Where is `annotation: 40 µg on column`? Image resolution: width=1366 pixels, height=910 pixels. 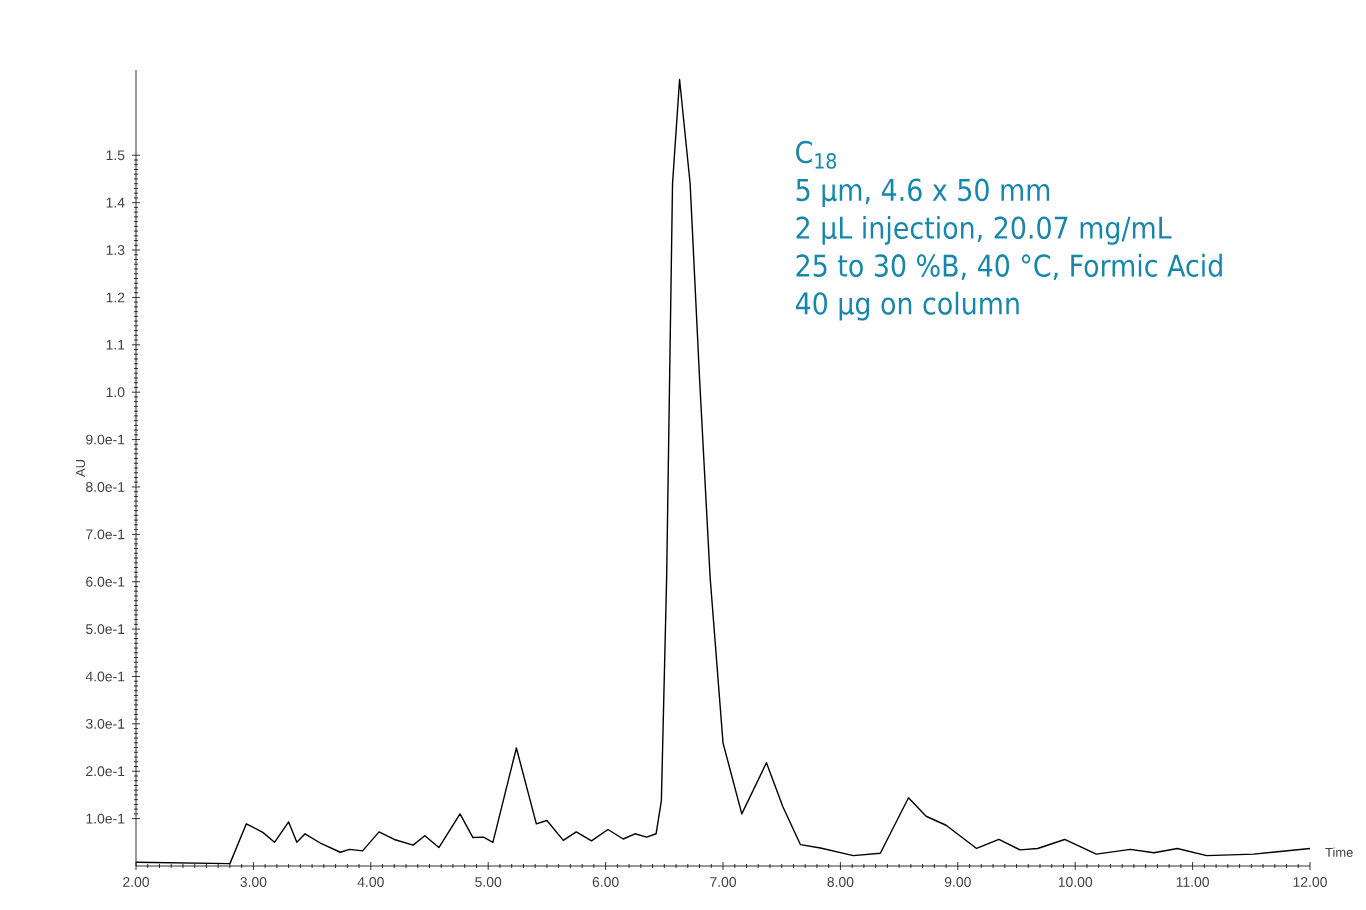
annotation: 40 µg on column is located at coordinates (907, 306).